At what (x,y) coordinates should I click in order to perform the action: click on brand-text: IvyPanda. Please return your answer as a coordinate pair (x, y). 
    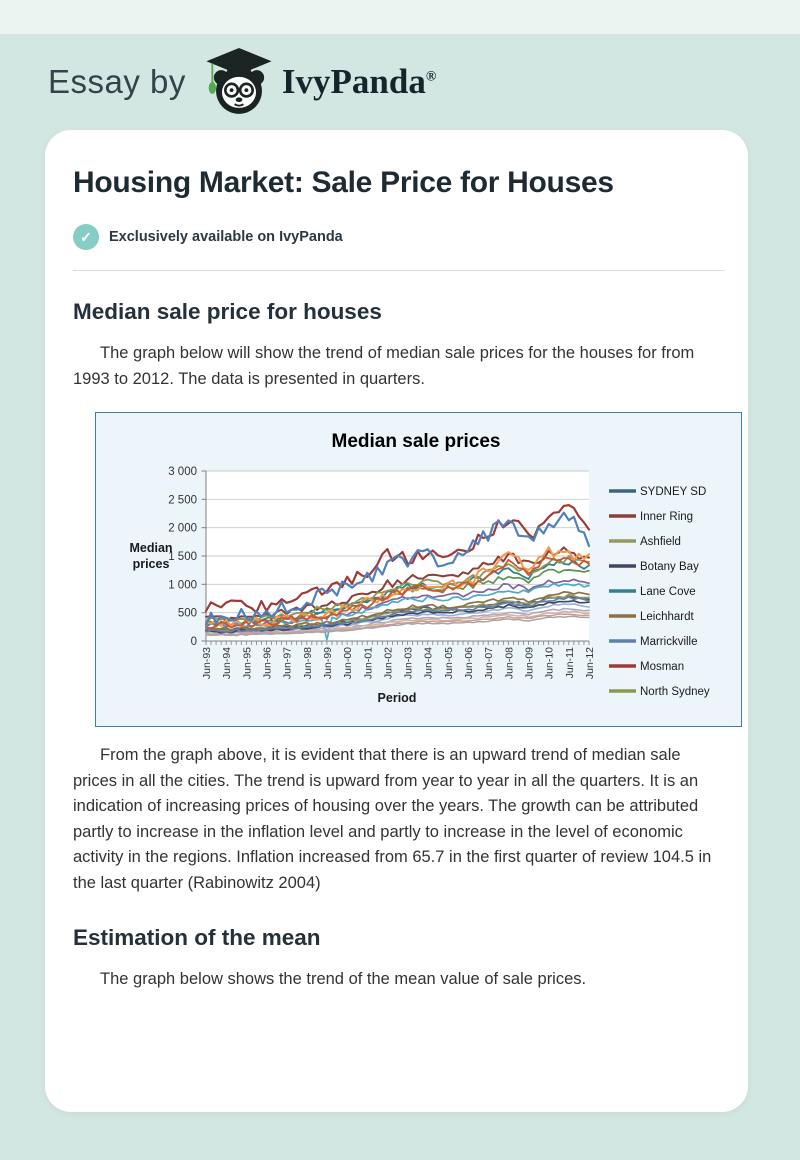
    Looking at the image, I should click on (353, 81).